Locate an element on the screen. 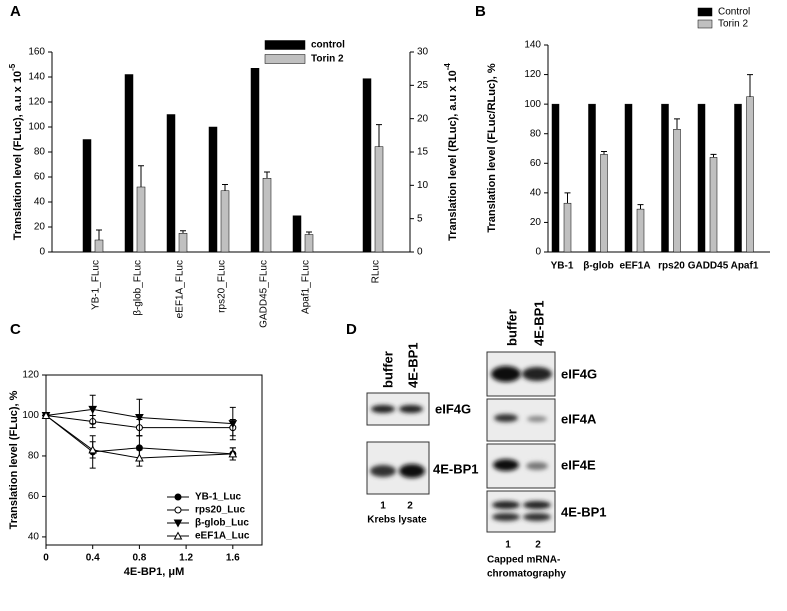 The width and height of the screenshot is (787, 611). blot-caption: Capped mRNA- is located at coordinates (523, 560).